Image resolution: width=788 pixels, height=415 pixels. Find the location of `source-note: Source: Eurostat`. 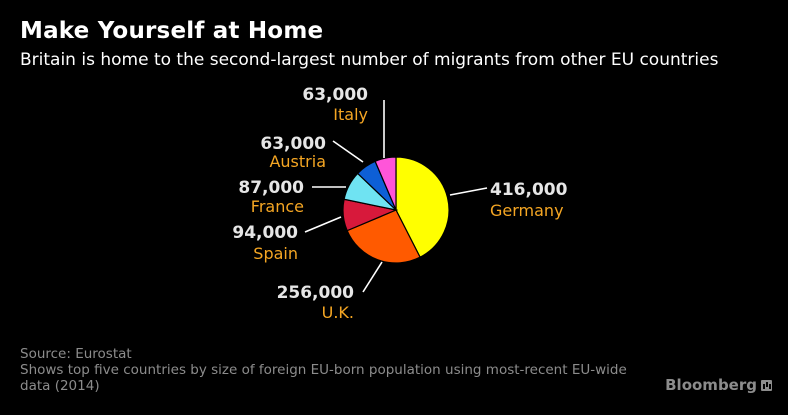

source-note: Source: Eurostat is located at coordinates (76, 354).